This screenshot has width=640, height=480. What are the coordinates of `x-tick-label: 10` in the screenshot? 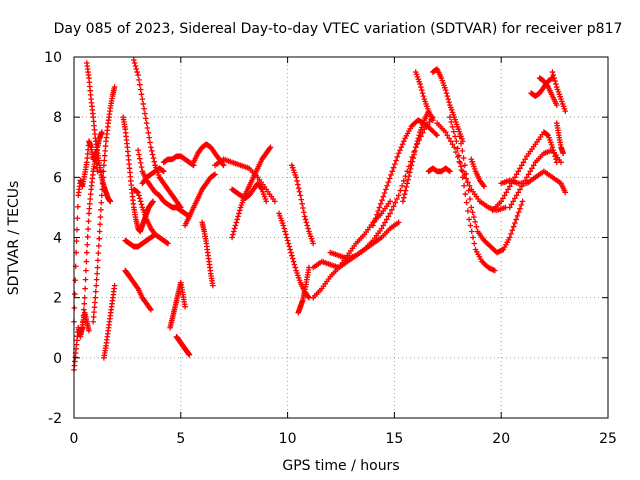 It's located at (288, 439).